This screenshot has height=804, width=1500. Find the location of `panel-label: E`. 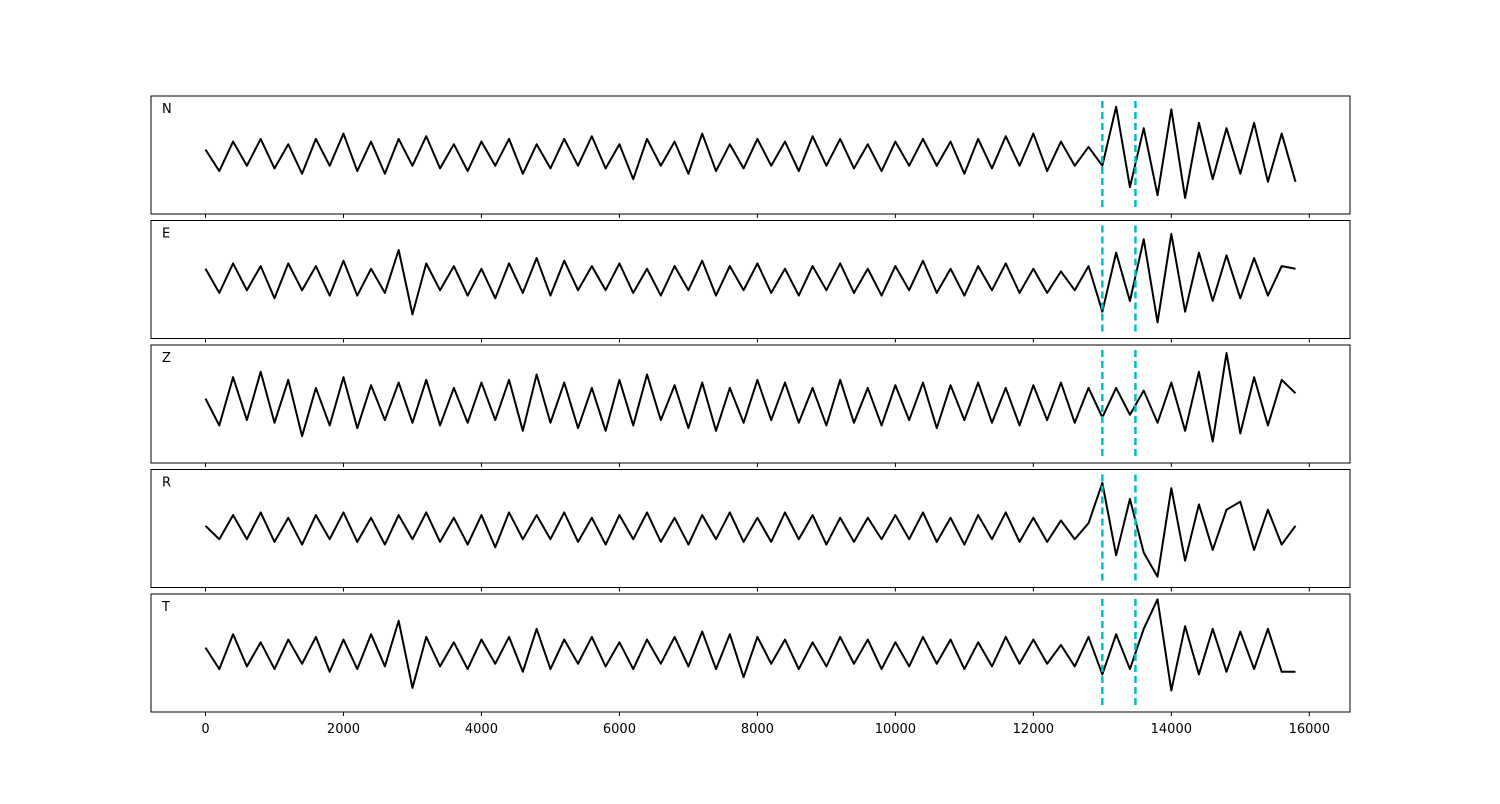

panel-label: E is located at coordinates (166, 234).